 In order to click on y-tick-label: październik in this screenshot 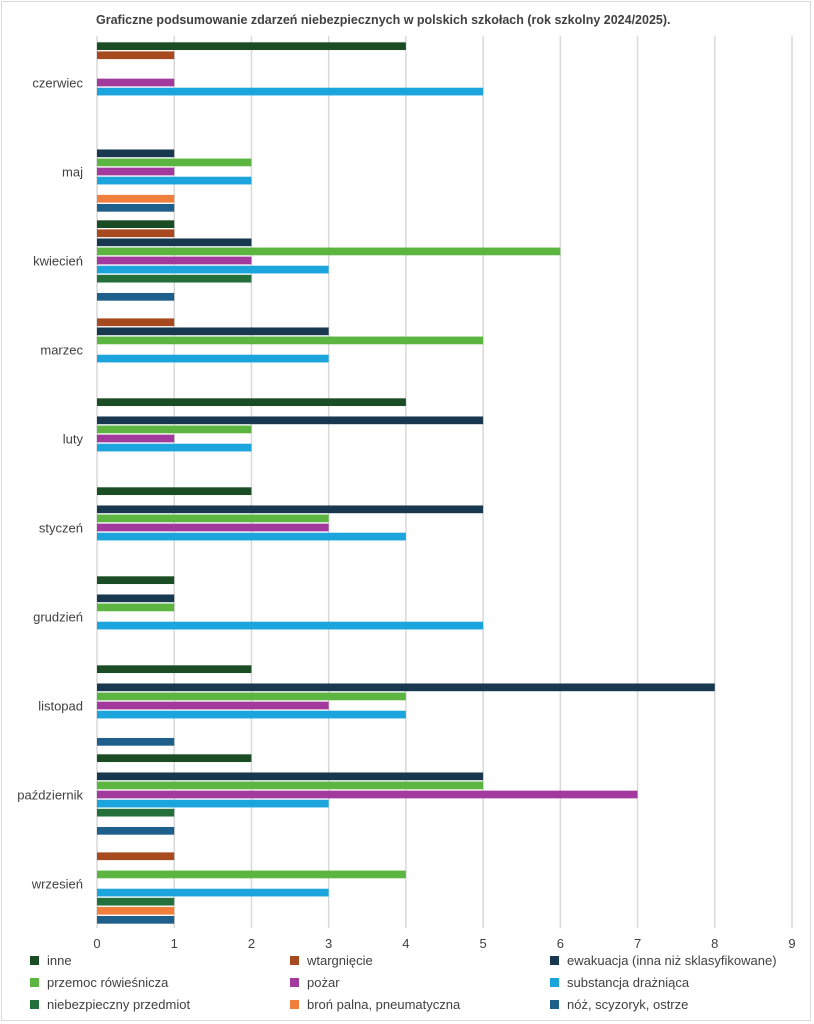, I will do `click(50, 795)`.